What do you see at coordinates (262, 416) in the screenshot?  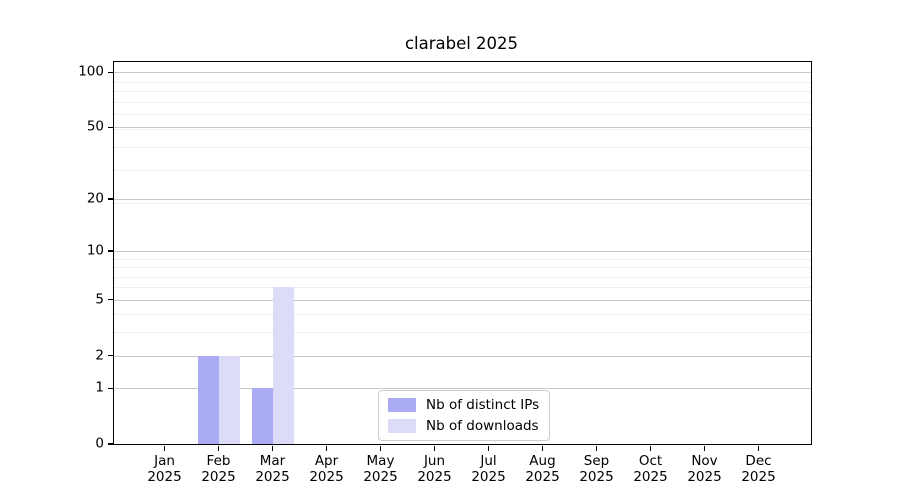 I see `bar-mar-s0` at bounding box center [262, 416].